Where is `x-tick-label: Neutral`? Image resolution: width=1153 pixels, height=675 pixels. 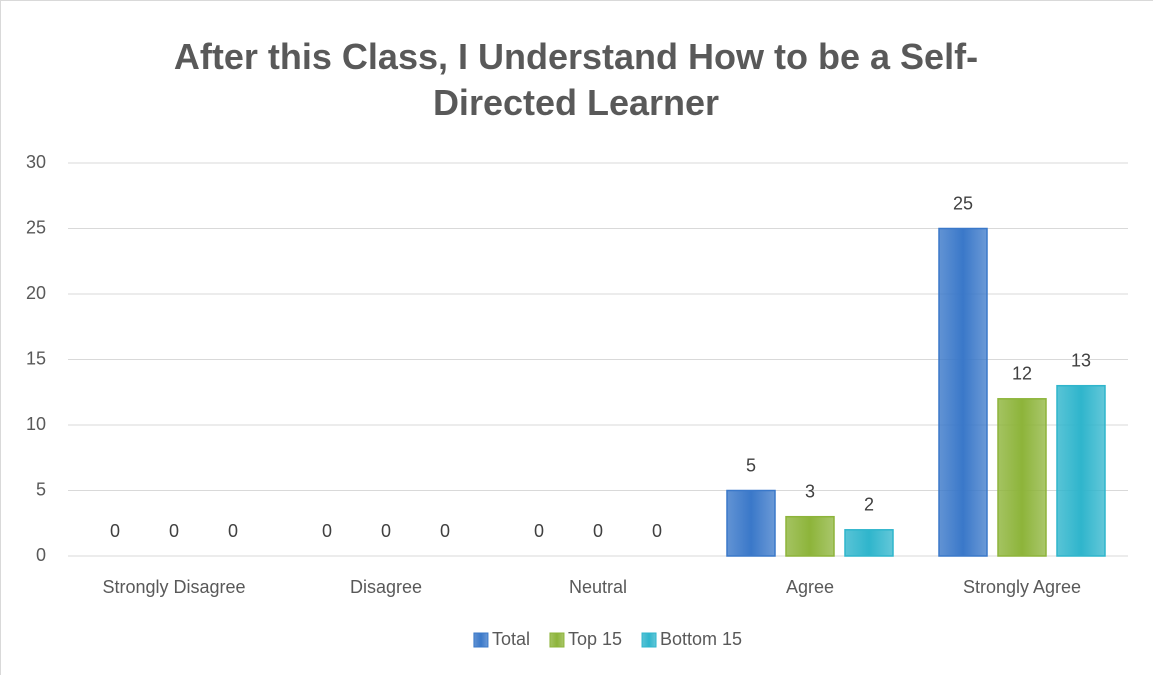
x-tick-label: Neutral is located at coordinates (598, 587).